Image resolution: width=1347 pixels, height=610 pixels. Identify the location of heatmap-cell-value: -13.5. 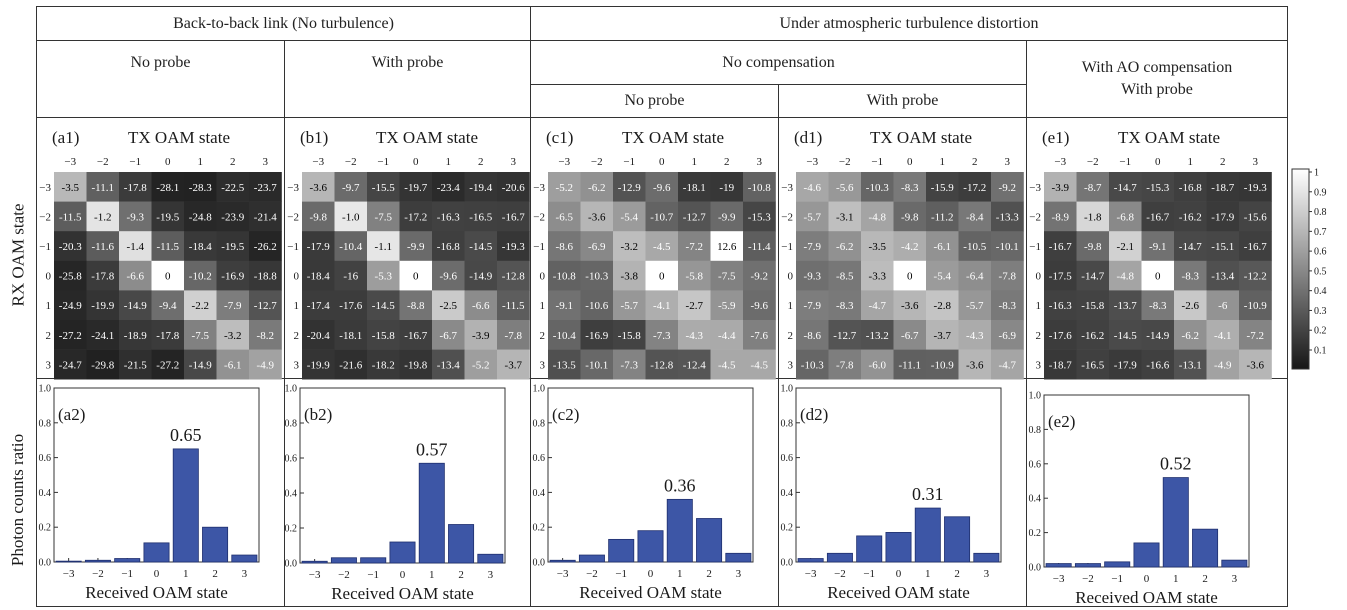
(564, 365).